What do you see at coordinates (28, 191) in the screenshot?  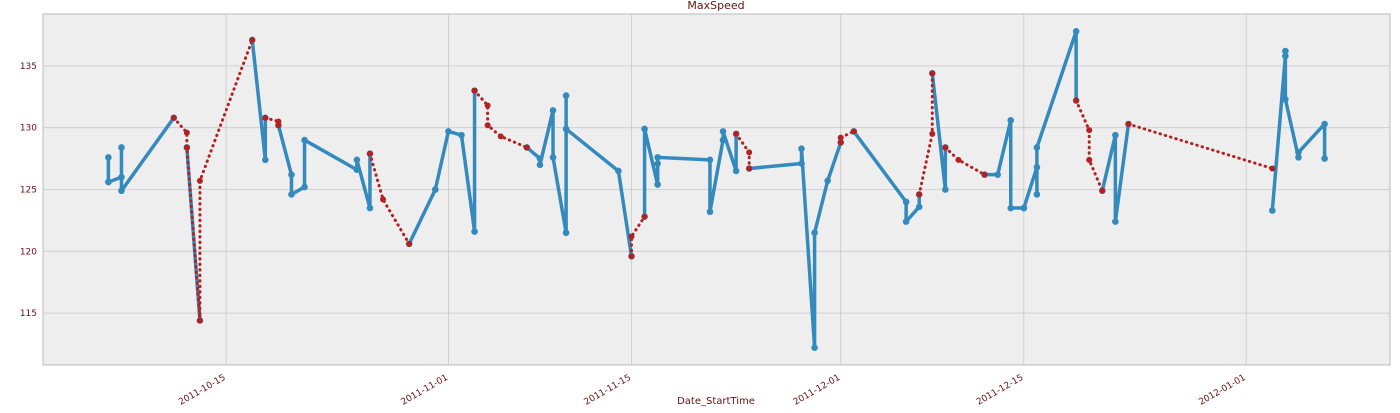 I see `y-tick-label: 125` at bounding box center [28, 191].